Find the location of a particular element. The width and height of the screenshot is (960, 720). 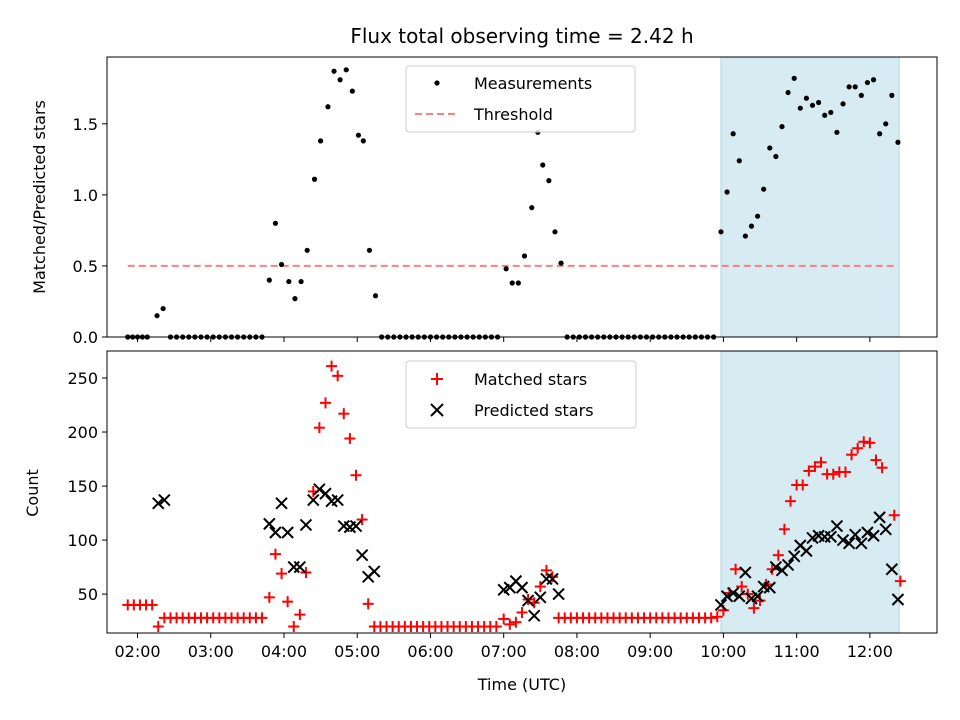

chart-title: Flux total observing time = 2.42 h is located at coordinates (521, 36).